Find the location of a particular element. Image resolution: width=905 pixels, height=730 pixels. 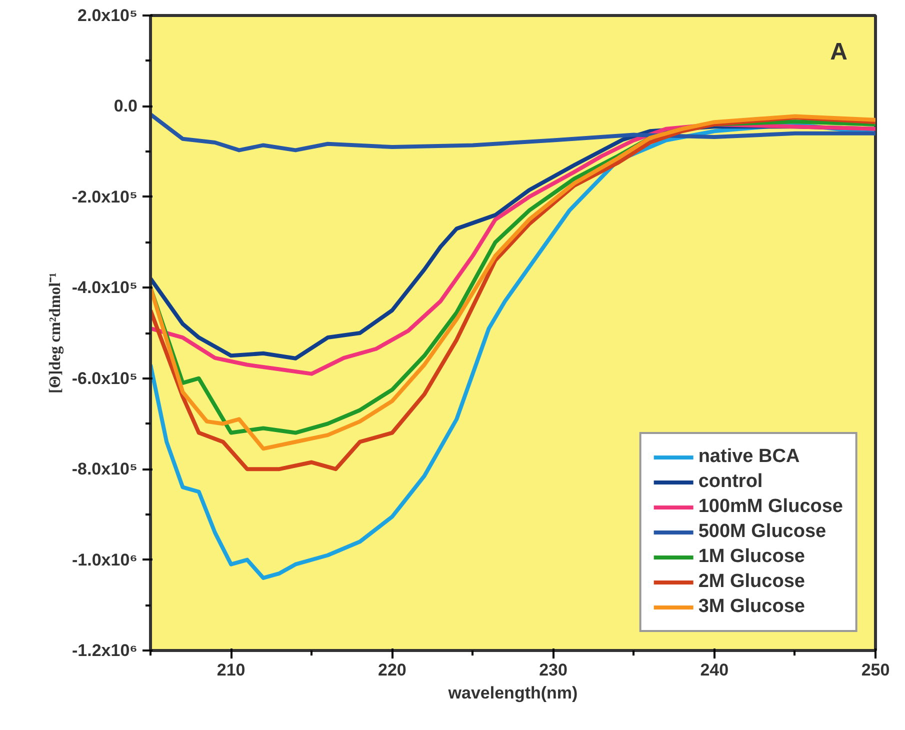

legend-label: control is located at coordinates (730, 482).